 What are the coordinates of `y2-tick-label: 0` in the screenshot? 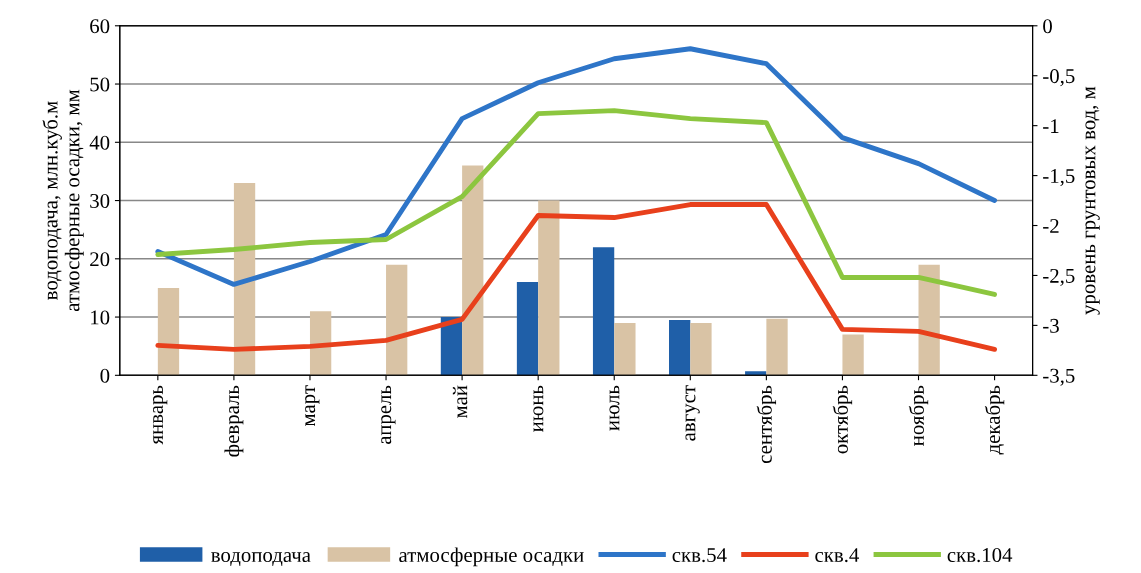 It's located at (1047, 26).